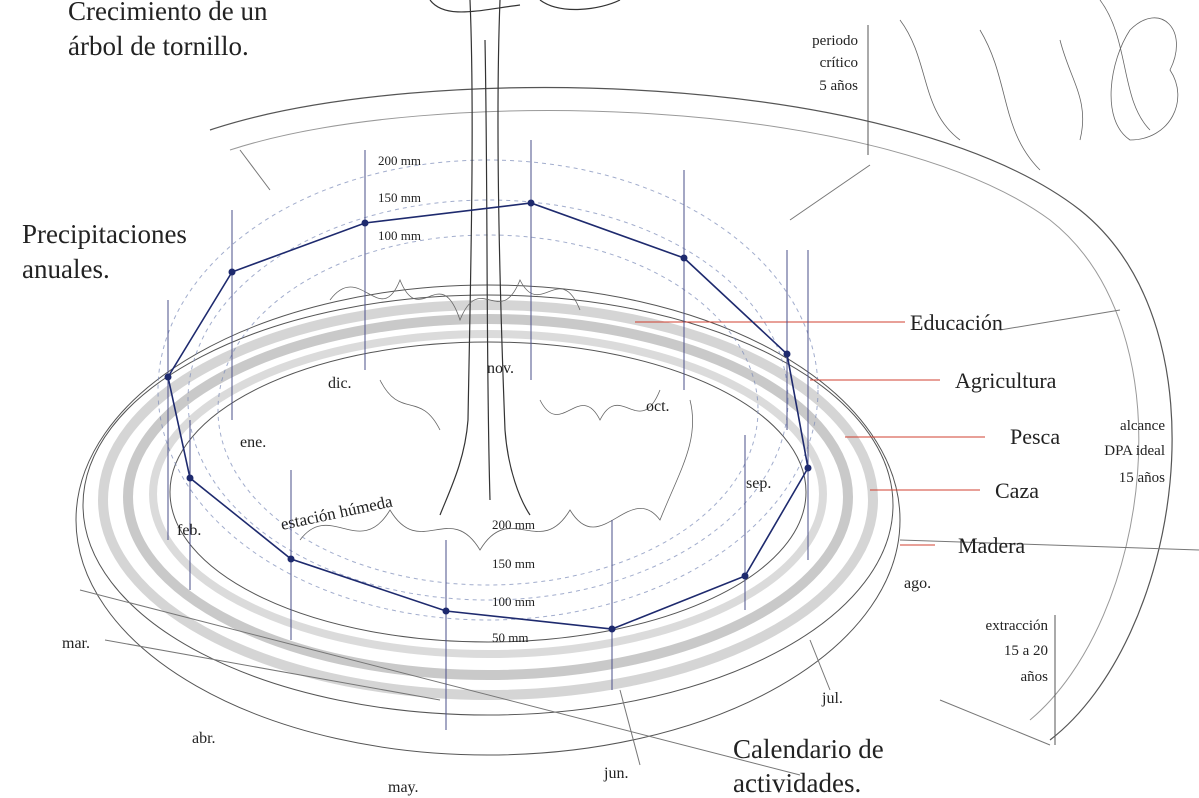 This screenshot has width=1199, height=798. Describe the element at coordinates (658, 406) in the screenshot. I see `month-label: oct.` at that location.